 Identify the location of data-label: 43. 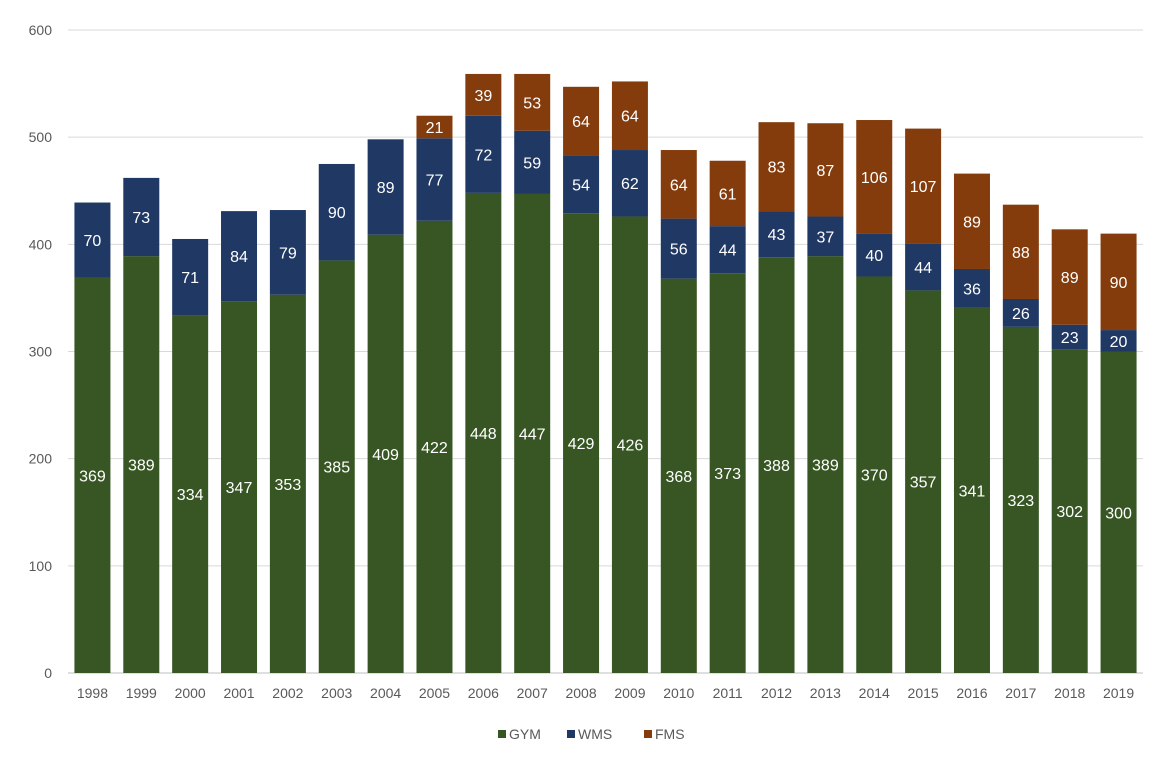
(777, 235).